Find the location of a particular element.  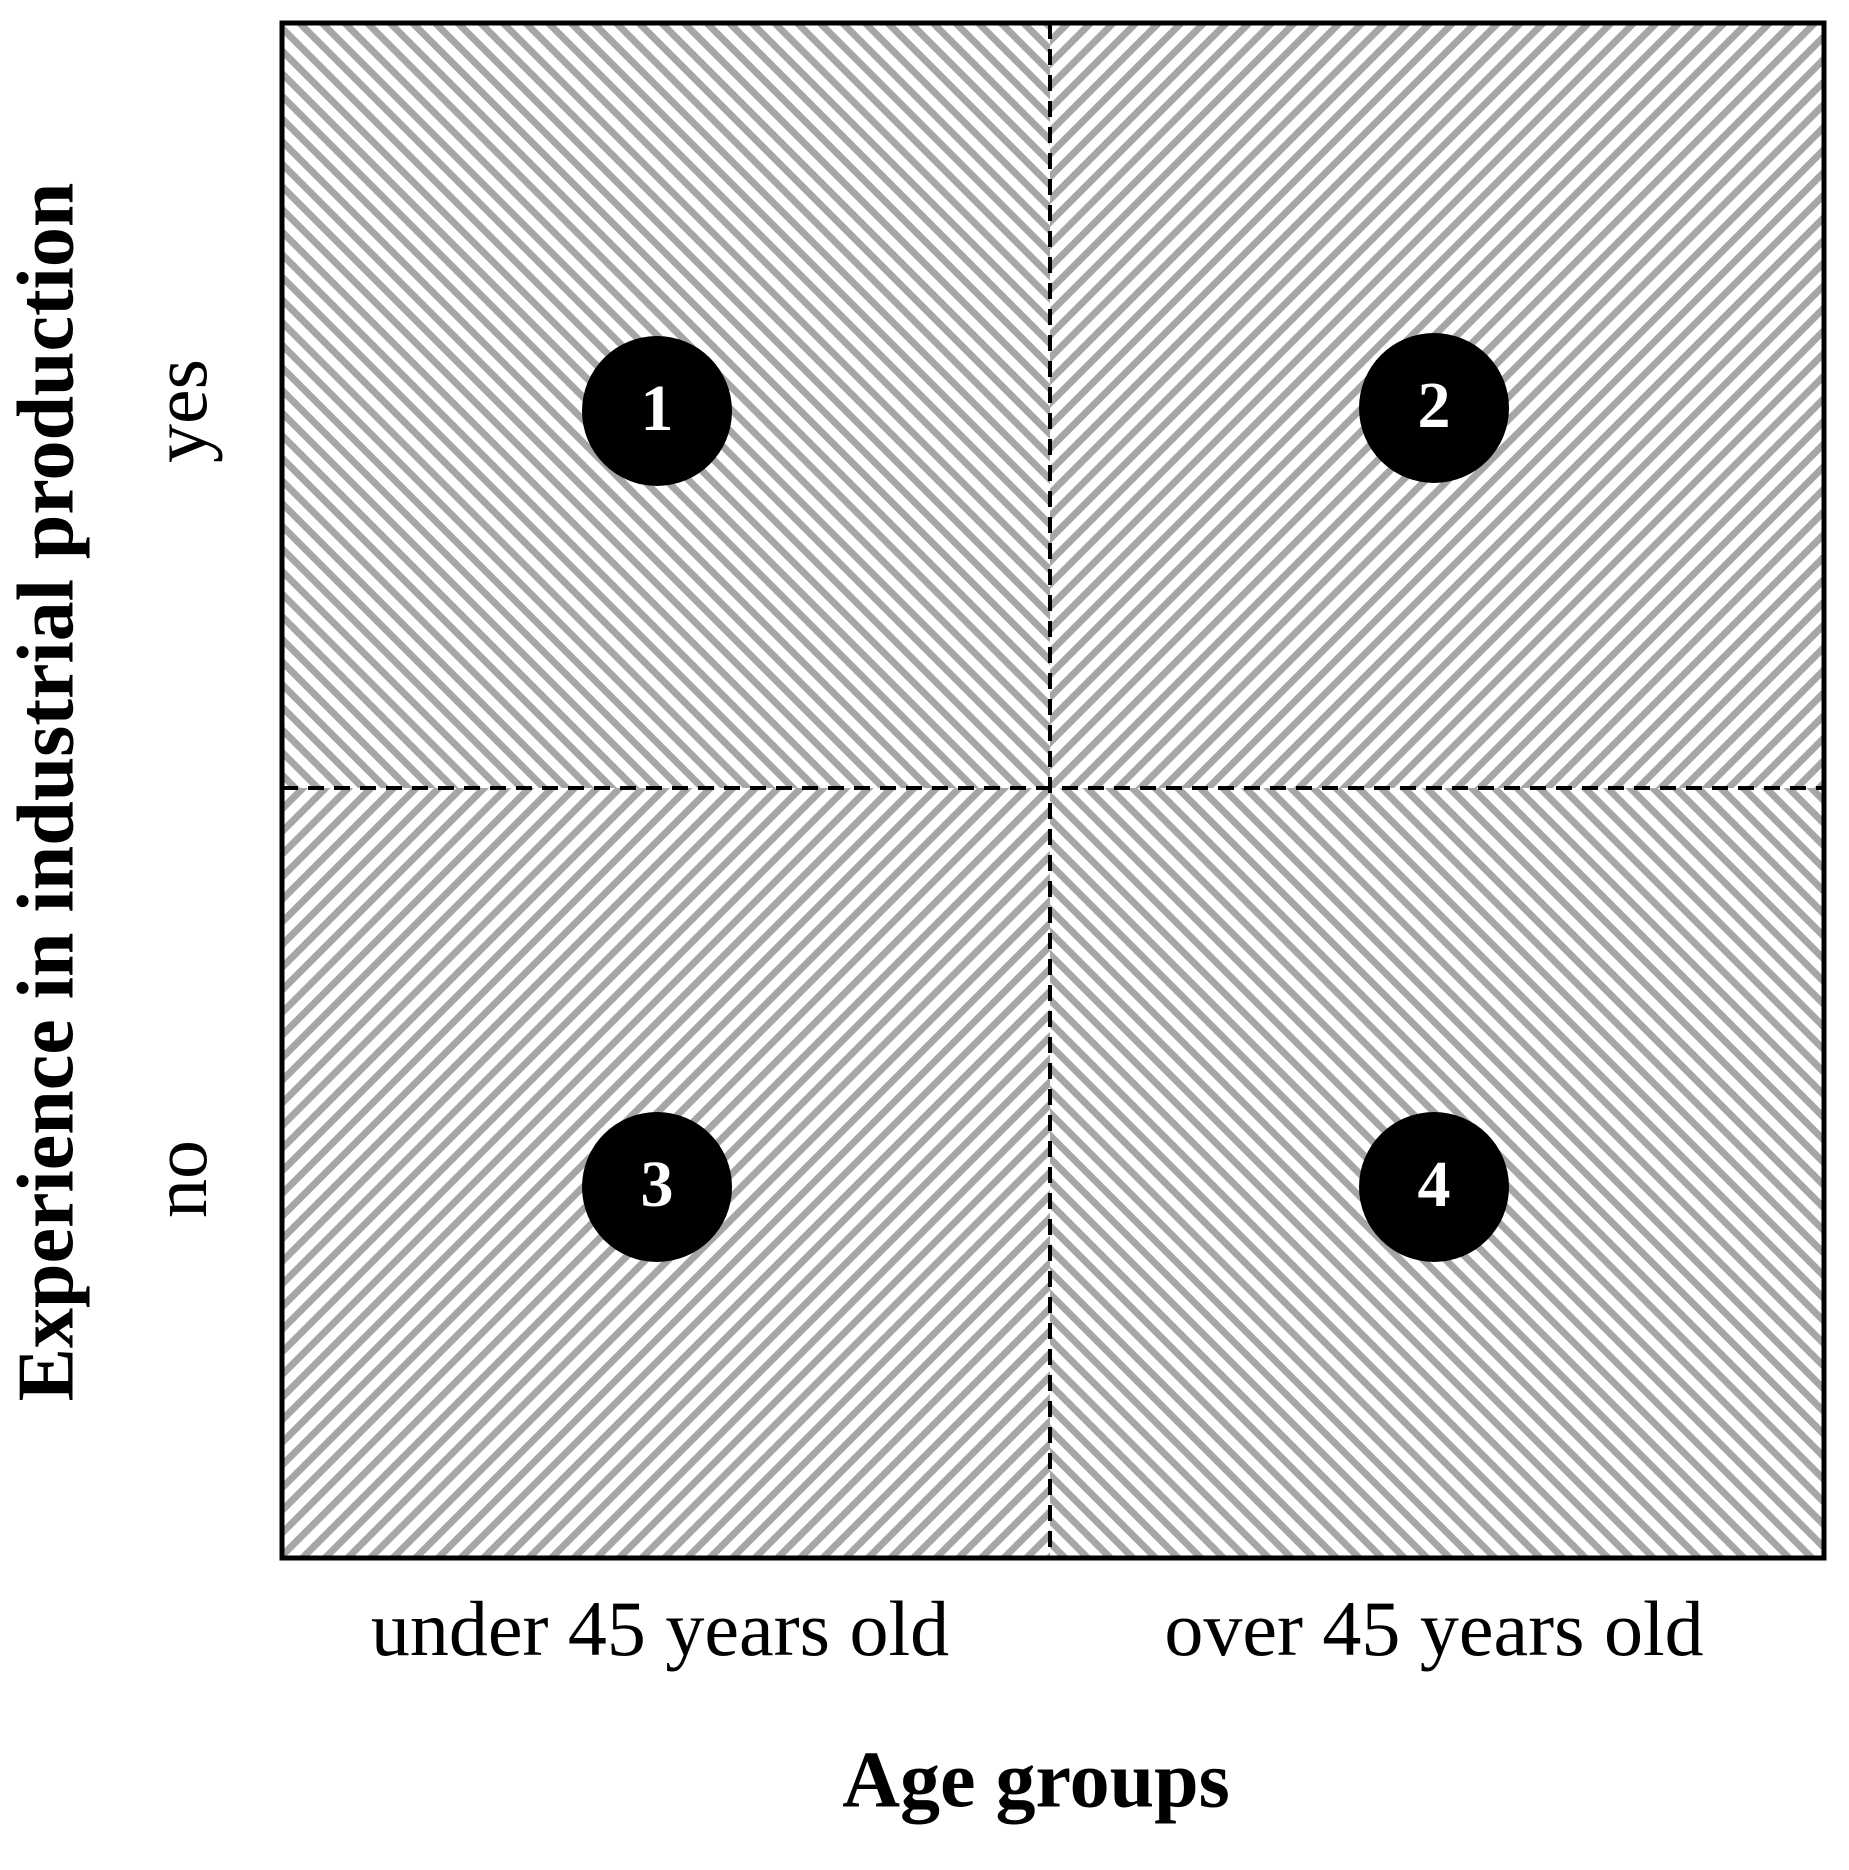

x-title: Age groups is located at coordinates (1035, 1780).